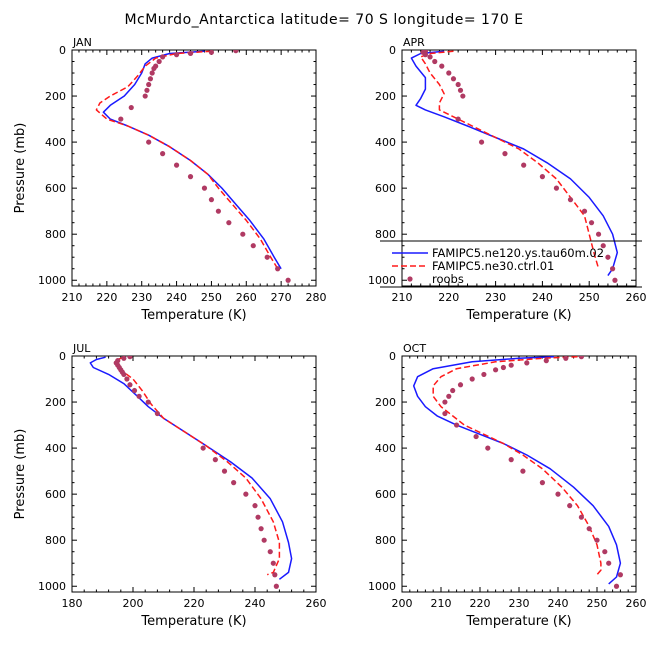 This screenshot has width=648, height=649. I want to click on panel-title: OCT, so click(414, 348).